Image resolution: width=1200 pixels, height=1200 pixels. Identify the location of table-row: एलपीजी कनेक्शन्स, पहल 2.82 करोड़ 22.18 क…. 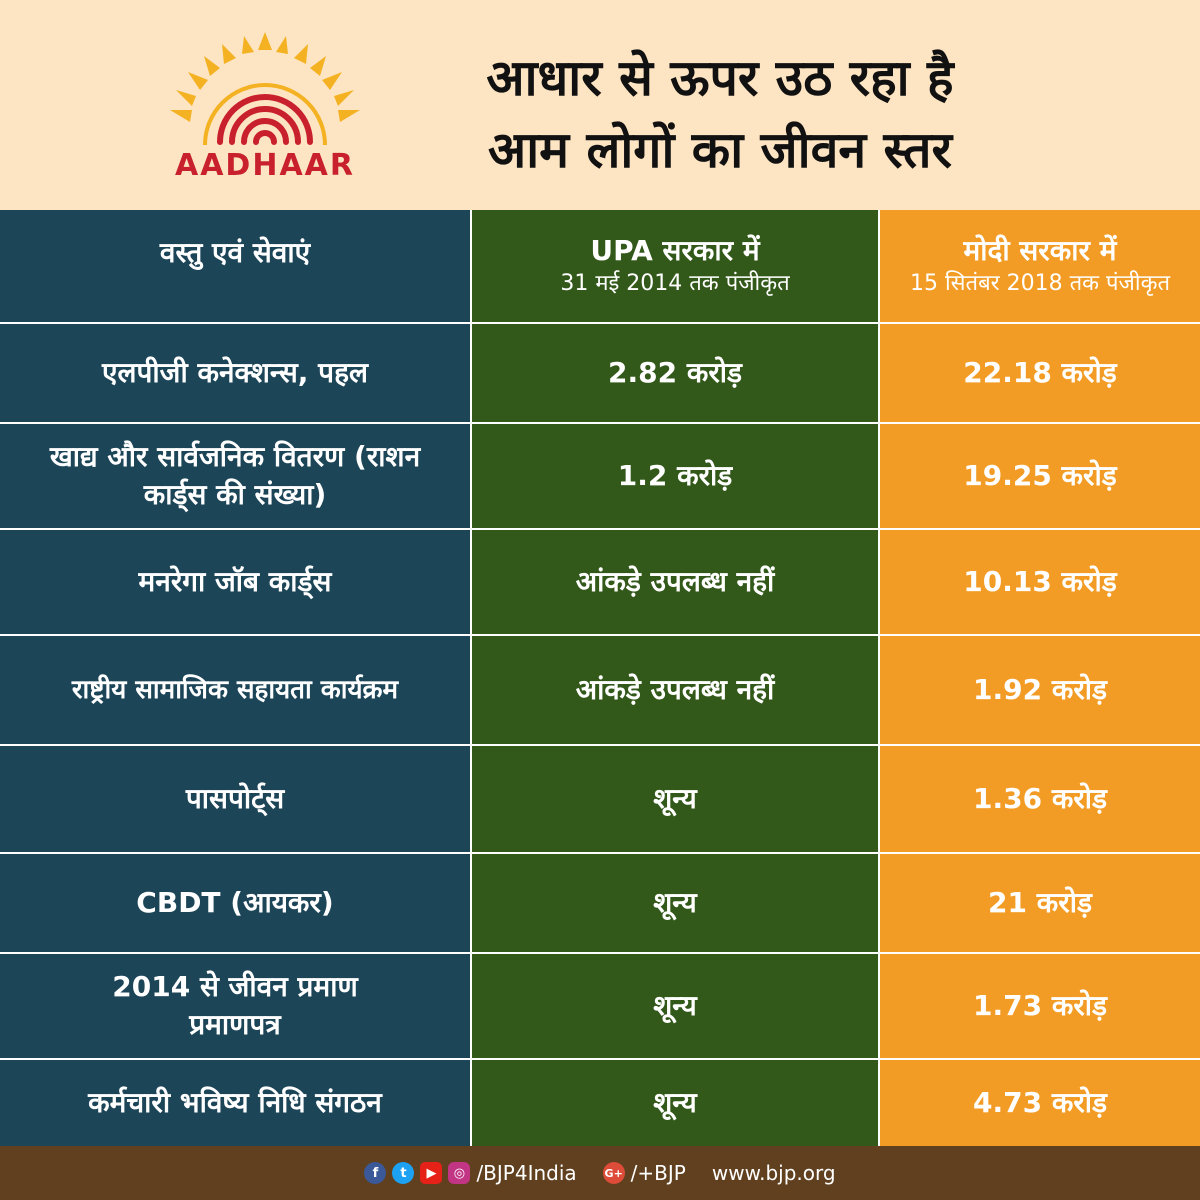
(600, 374).